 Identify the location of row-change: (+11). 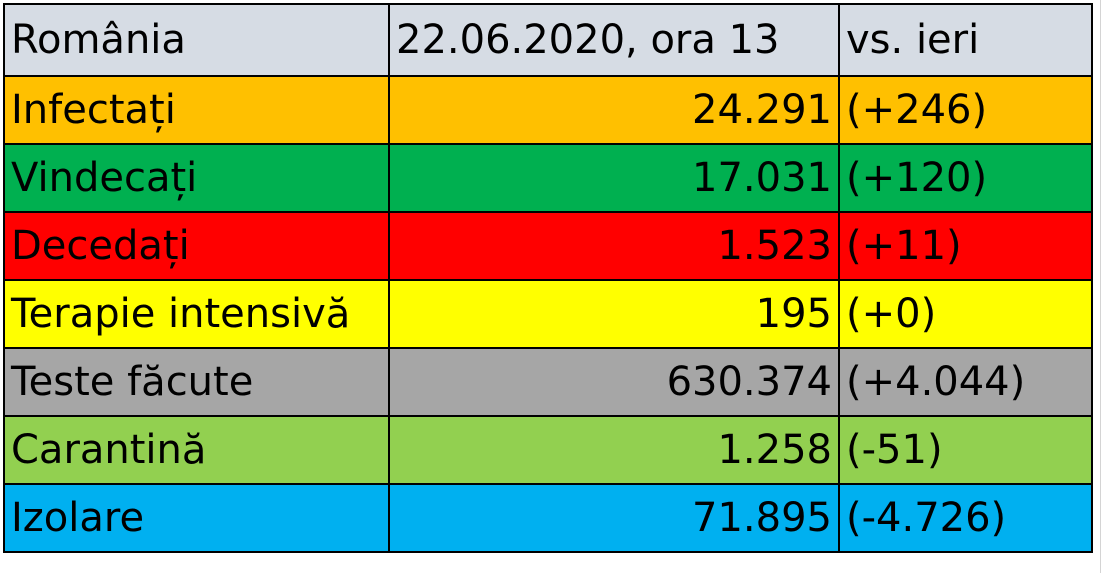
(965, 246).